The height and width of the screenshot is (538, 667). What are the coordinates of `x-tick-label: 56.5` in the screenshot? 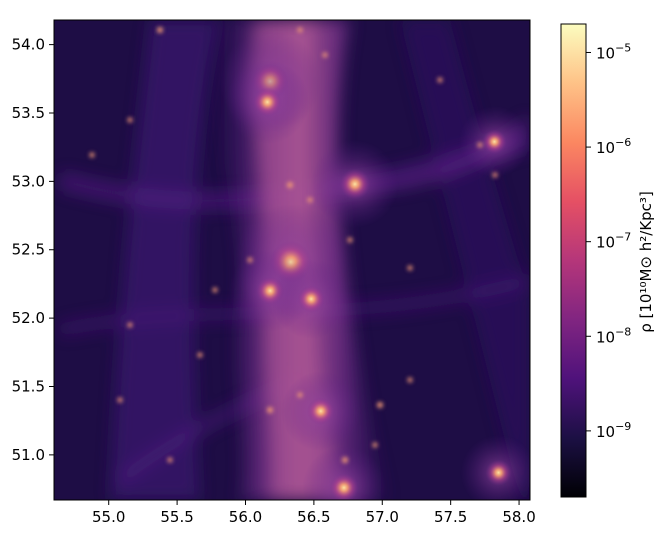 It's located at (313, 517).